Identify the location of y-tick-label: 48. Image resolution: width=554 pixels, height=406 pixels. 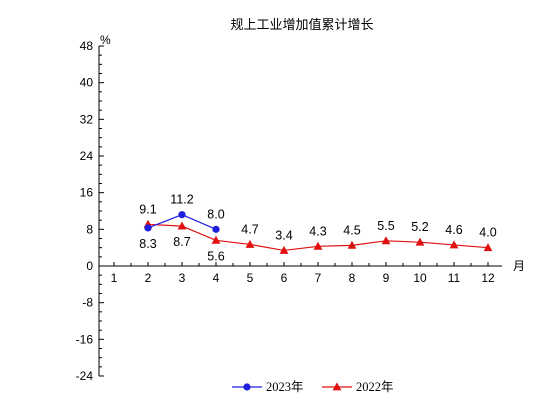
(87, 46).